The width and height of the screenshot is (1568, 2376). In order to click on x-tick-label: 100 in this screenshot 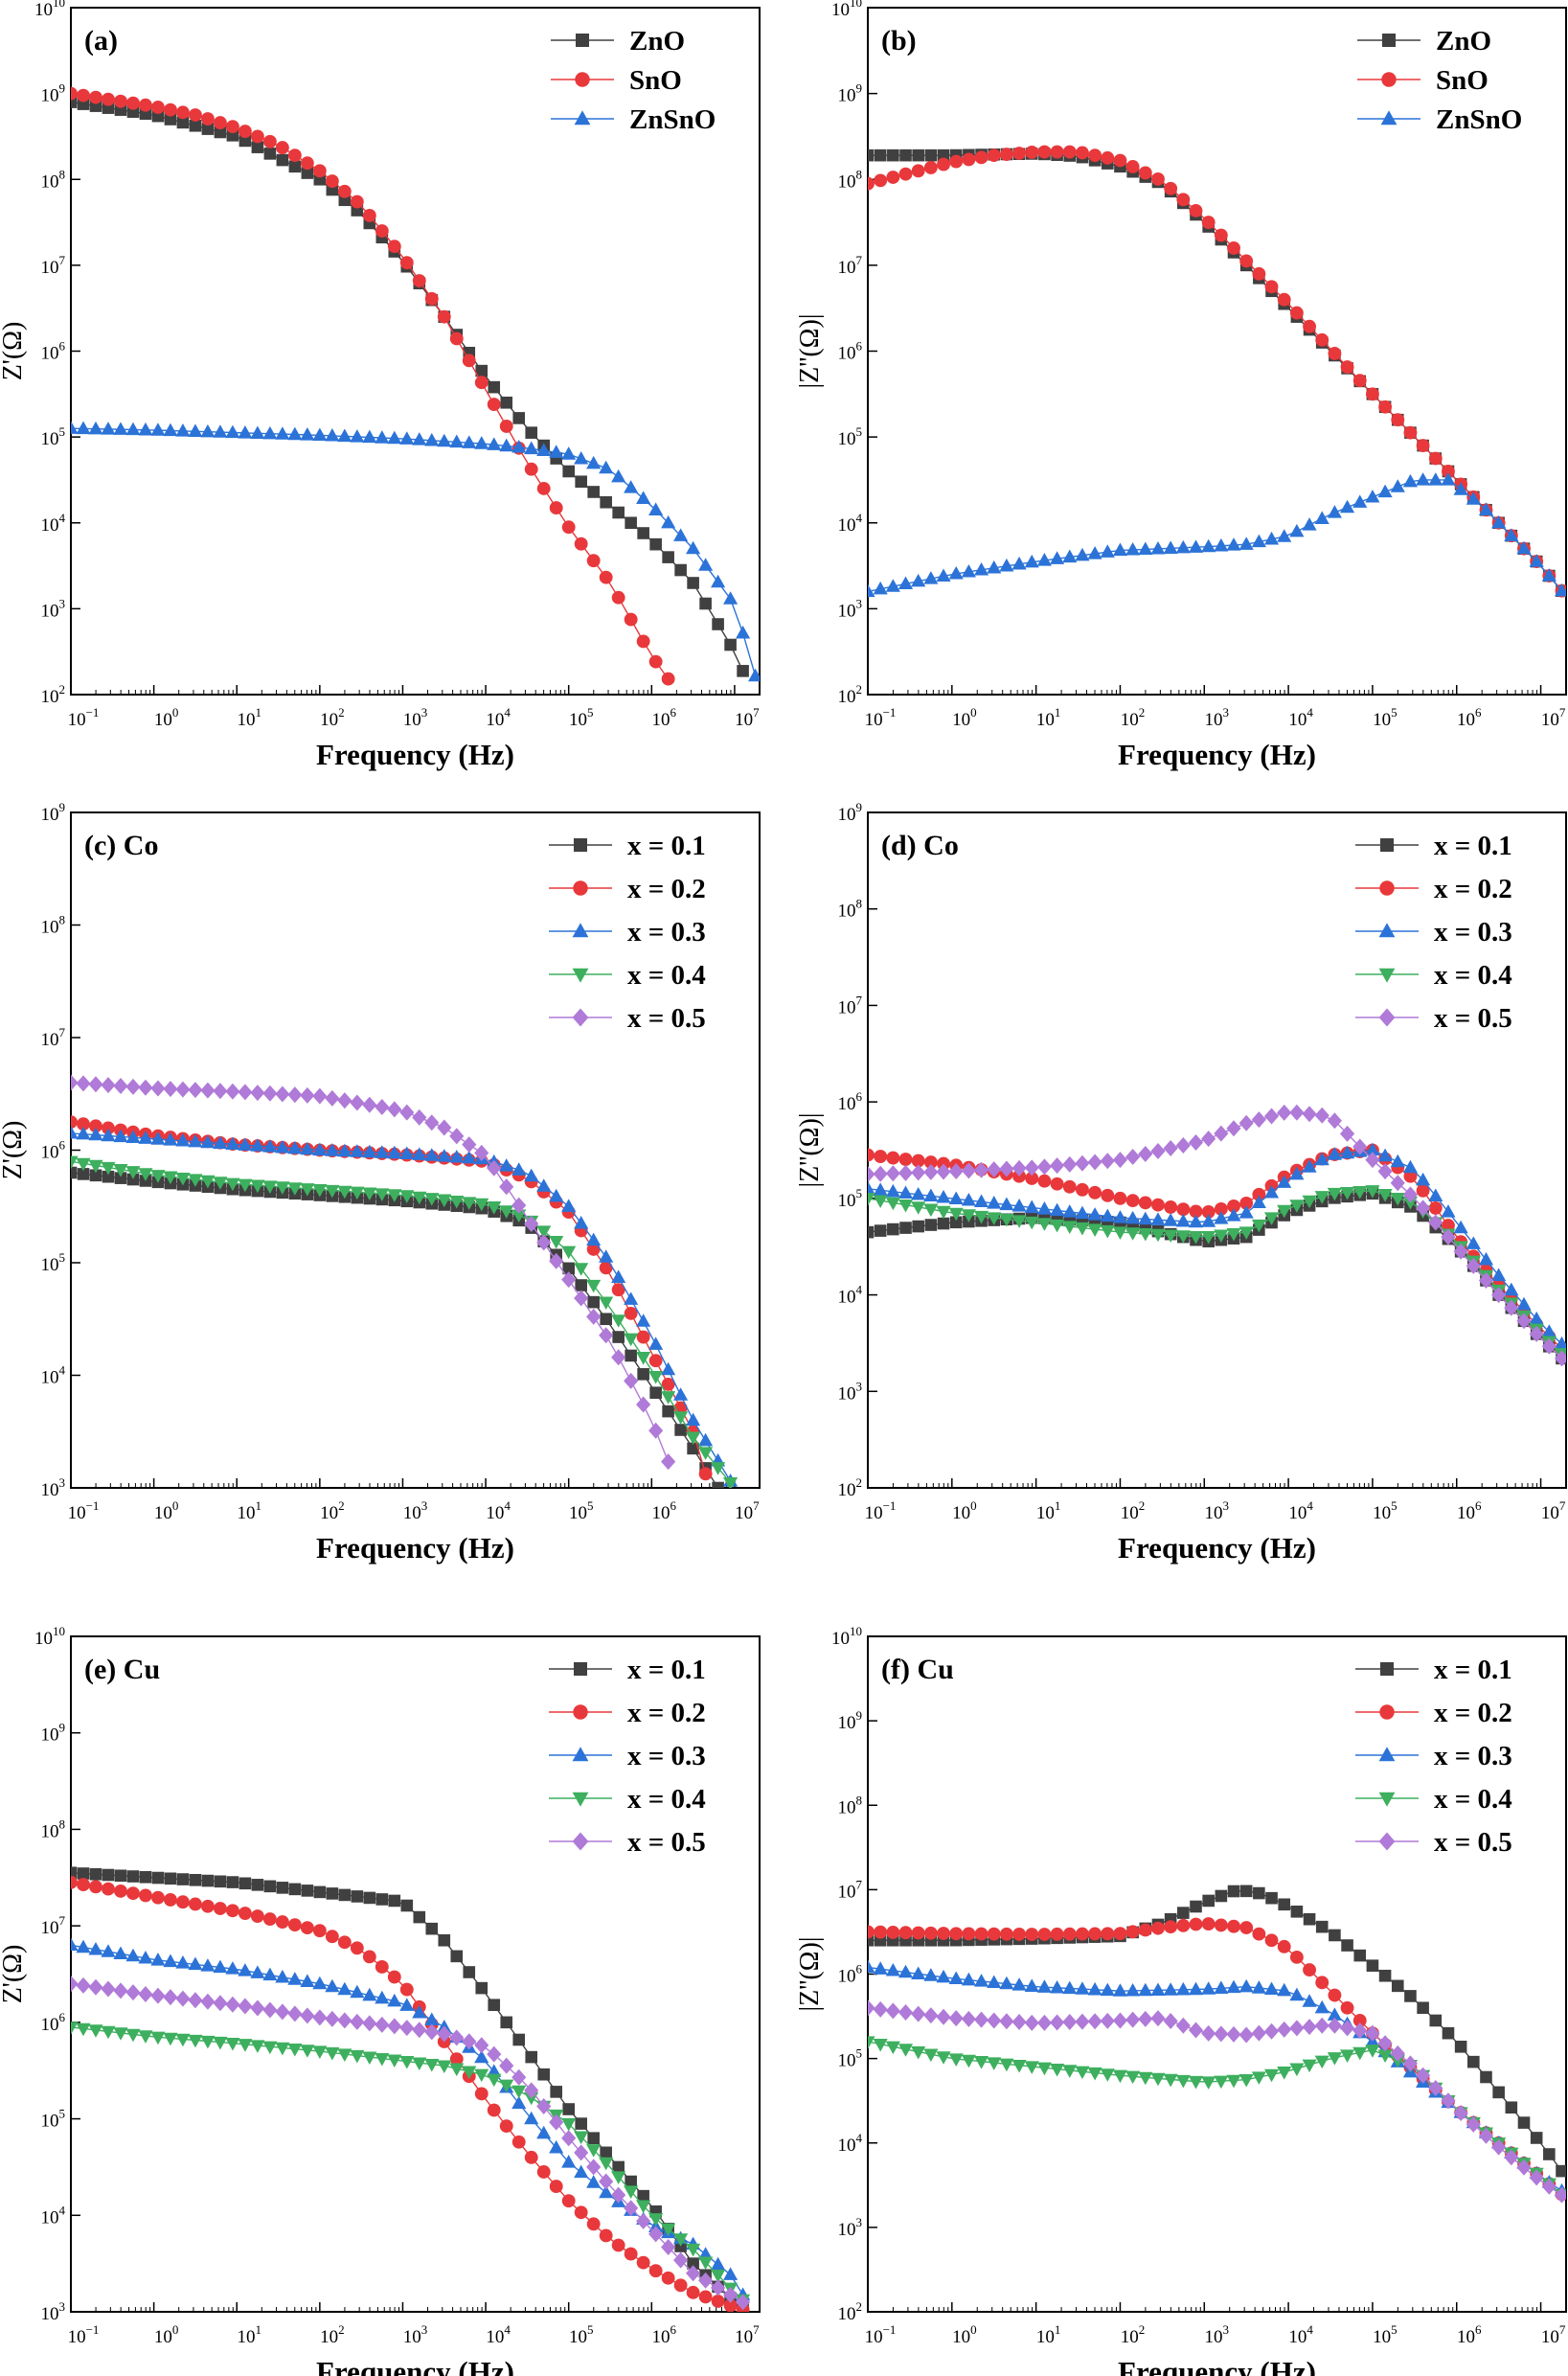, I will do `click(166, 717)`.